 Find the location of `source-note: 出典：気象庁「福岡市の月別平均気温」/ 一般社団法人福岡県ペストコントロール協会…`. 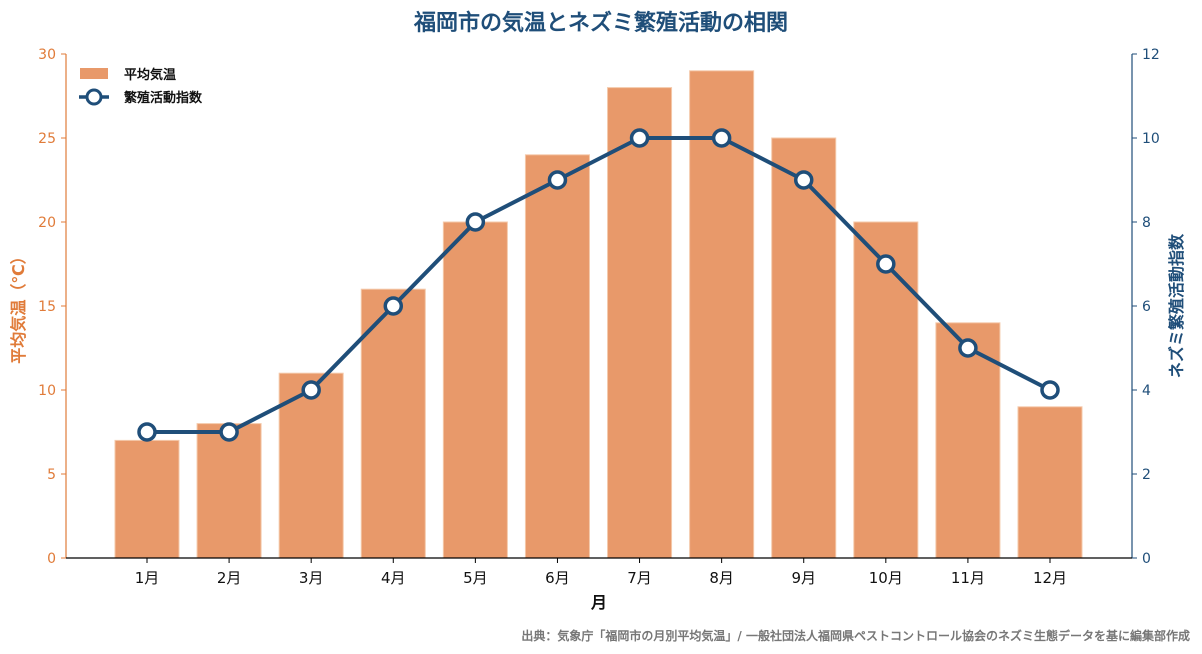

source-note: 出典：気象庁「福岡市の月別平均気温」/ 一般社団法人福岡県ペストコントロール協会… is located at coordinates (855, 635).